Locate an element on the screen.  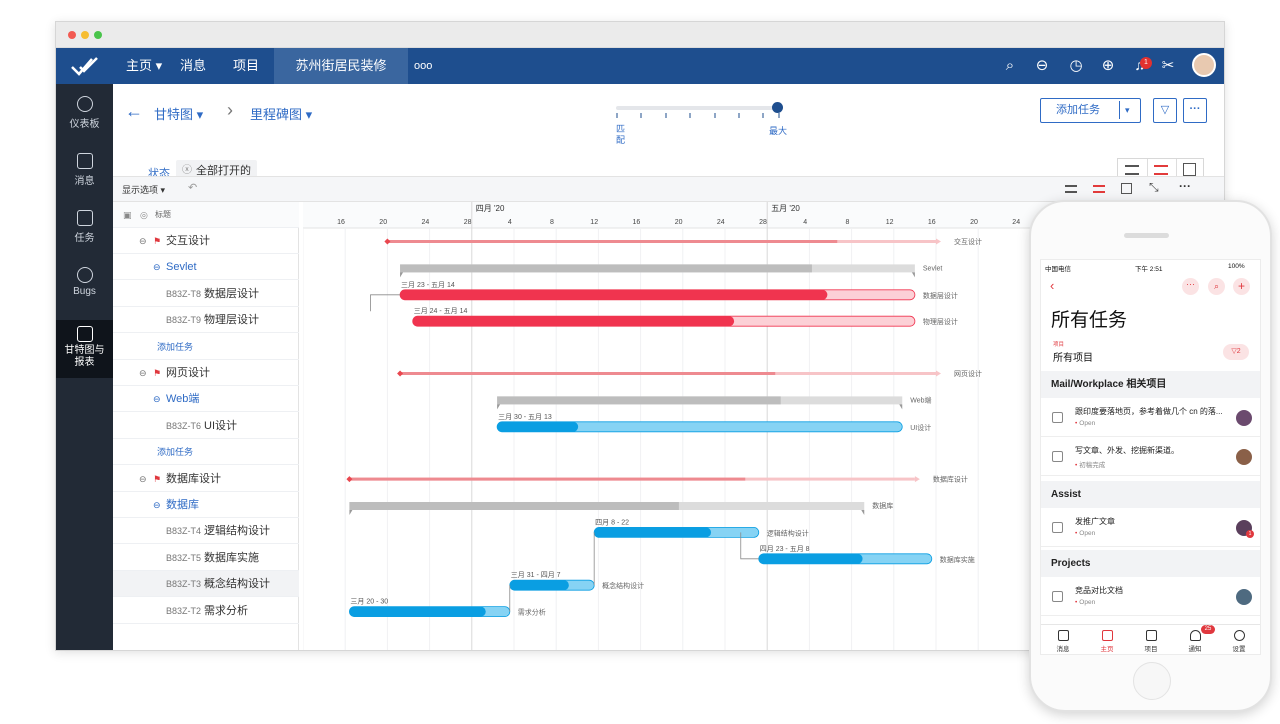
task-row-task: B83Z-T4 逻辑结构设计 is located at coordinates (206, 531).